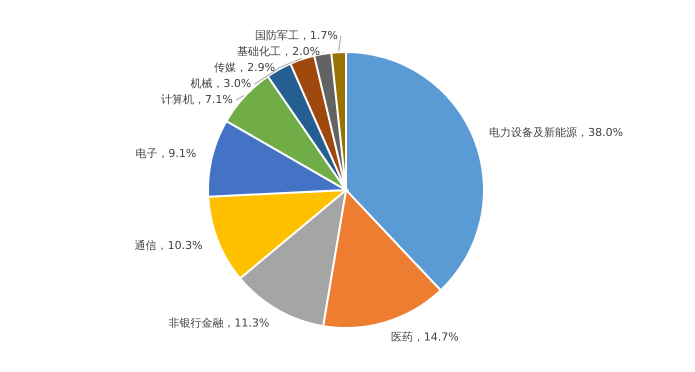 This screenshot has width=695, height=372. I want to click on slice-label: 通信，10.3%, so click(168, 245).